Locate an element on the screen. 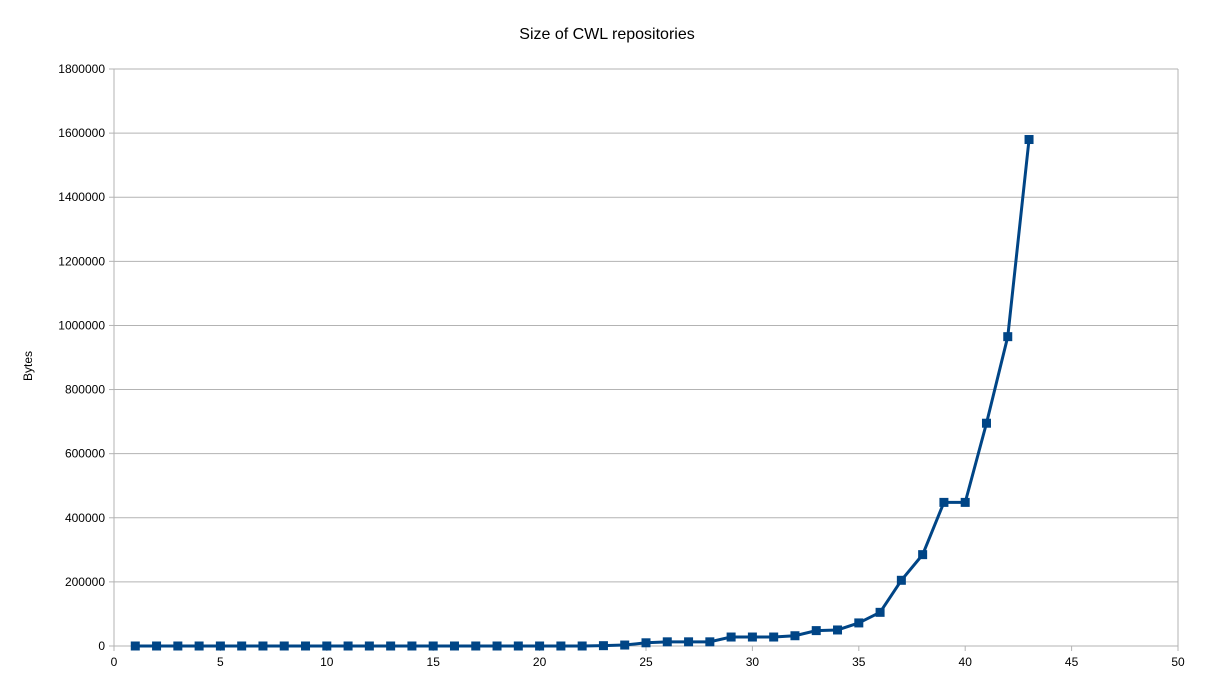 The image size is (1216, 684). y-tick-label: 1400000 is located at coordinates (81, 197).